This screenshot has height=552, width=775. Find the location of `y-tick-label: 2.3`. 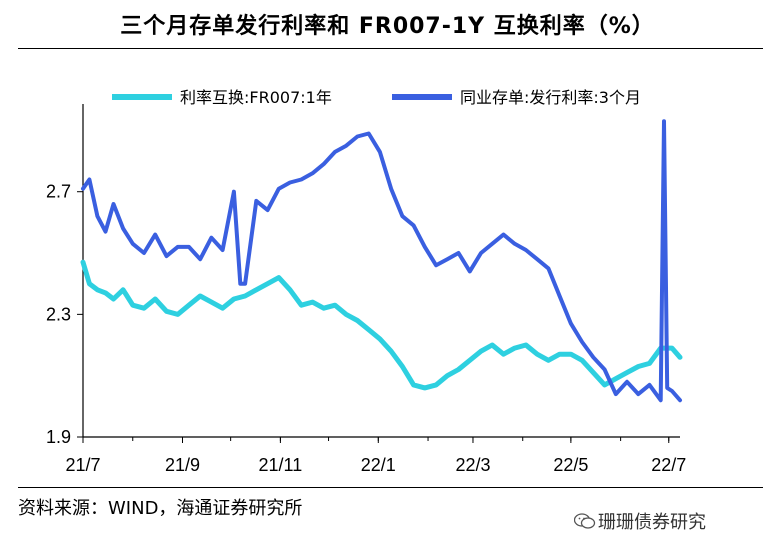

y-tick-label: 2.3 is located at coordinates (58, 314).